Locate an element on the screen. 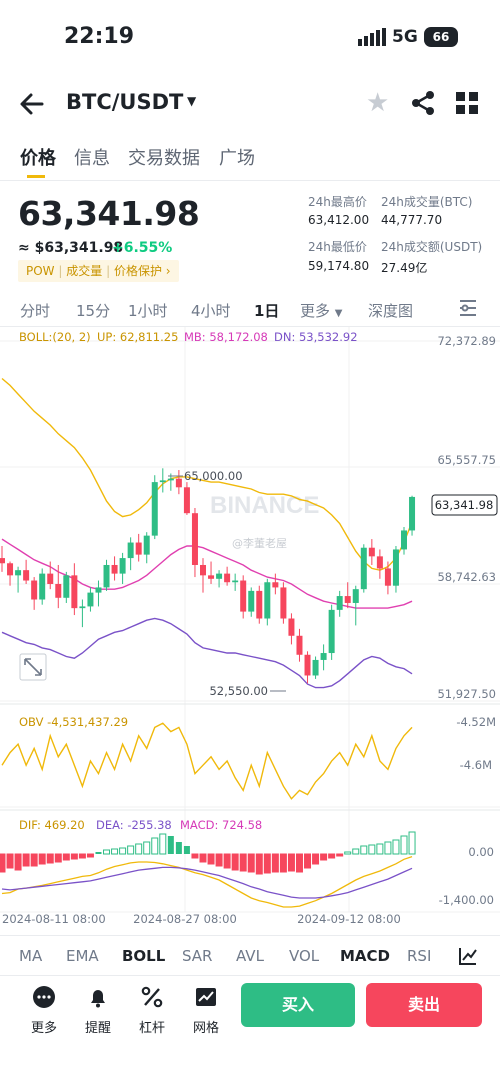  last-price-tag: 63,341.98 is located at coordinates (464, 505).